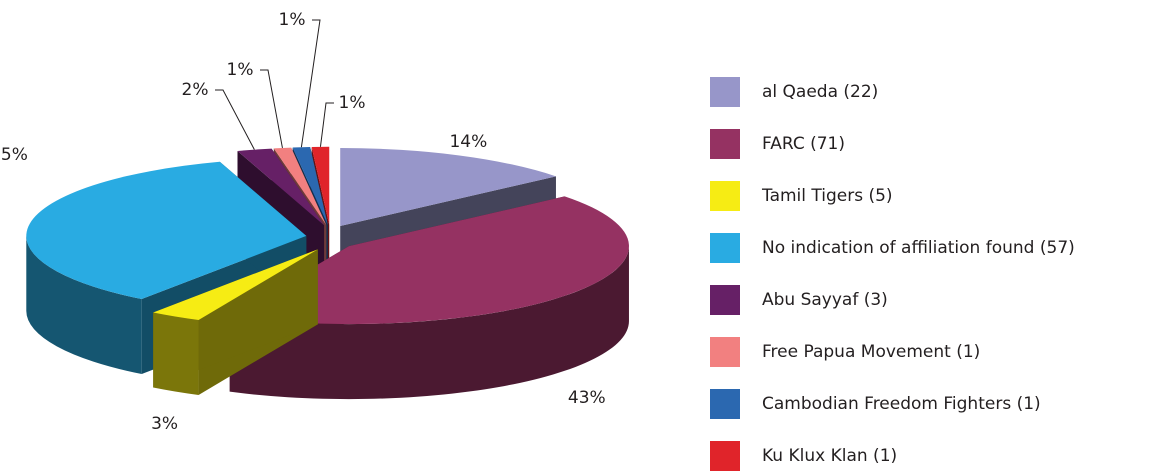 Image resolution: width=1149 pixels, height=475 pixels. What do you see at coordinates (825, 300) in the screenshot?
I see `legend-label: Abu Sayyaf (3)` at bounding box center [825, 300].